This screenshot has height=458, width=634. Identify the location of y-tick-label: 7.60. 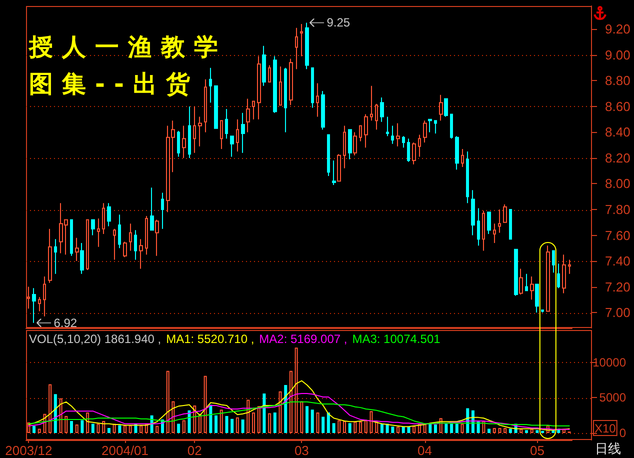
(617, 235).